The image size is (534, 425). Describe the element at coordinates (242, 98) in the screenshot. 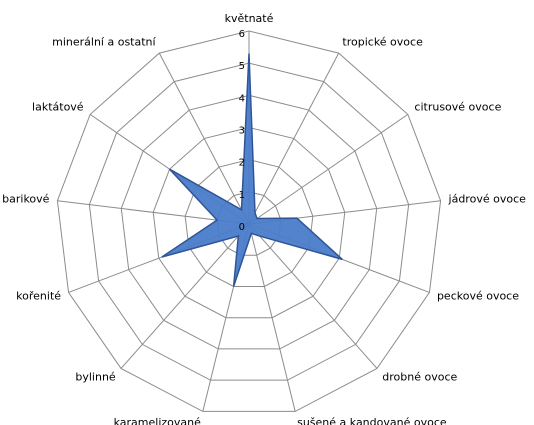

I see `tick-label: 4` at that location.